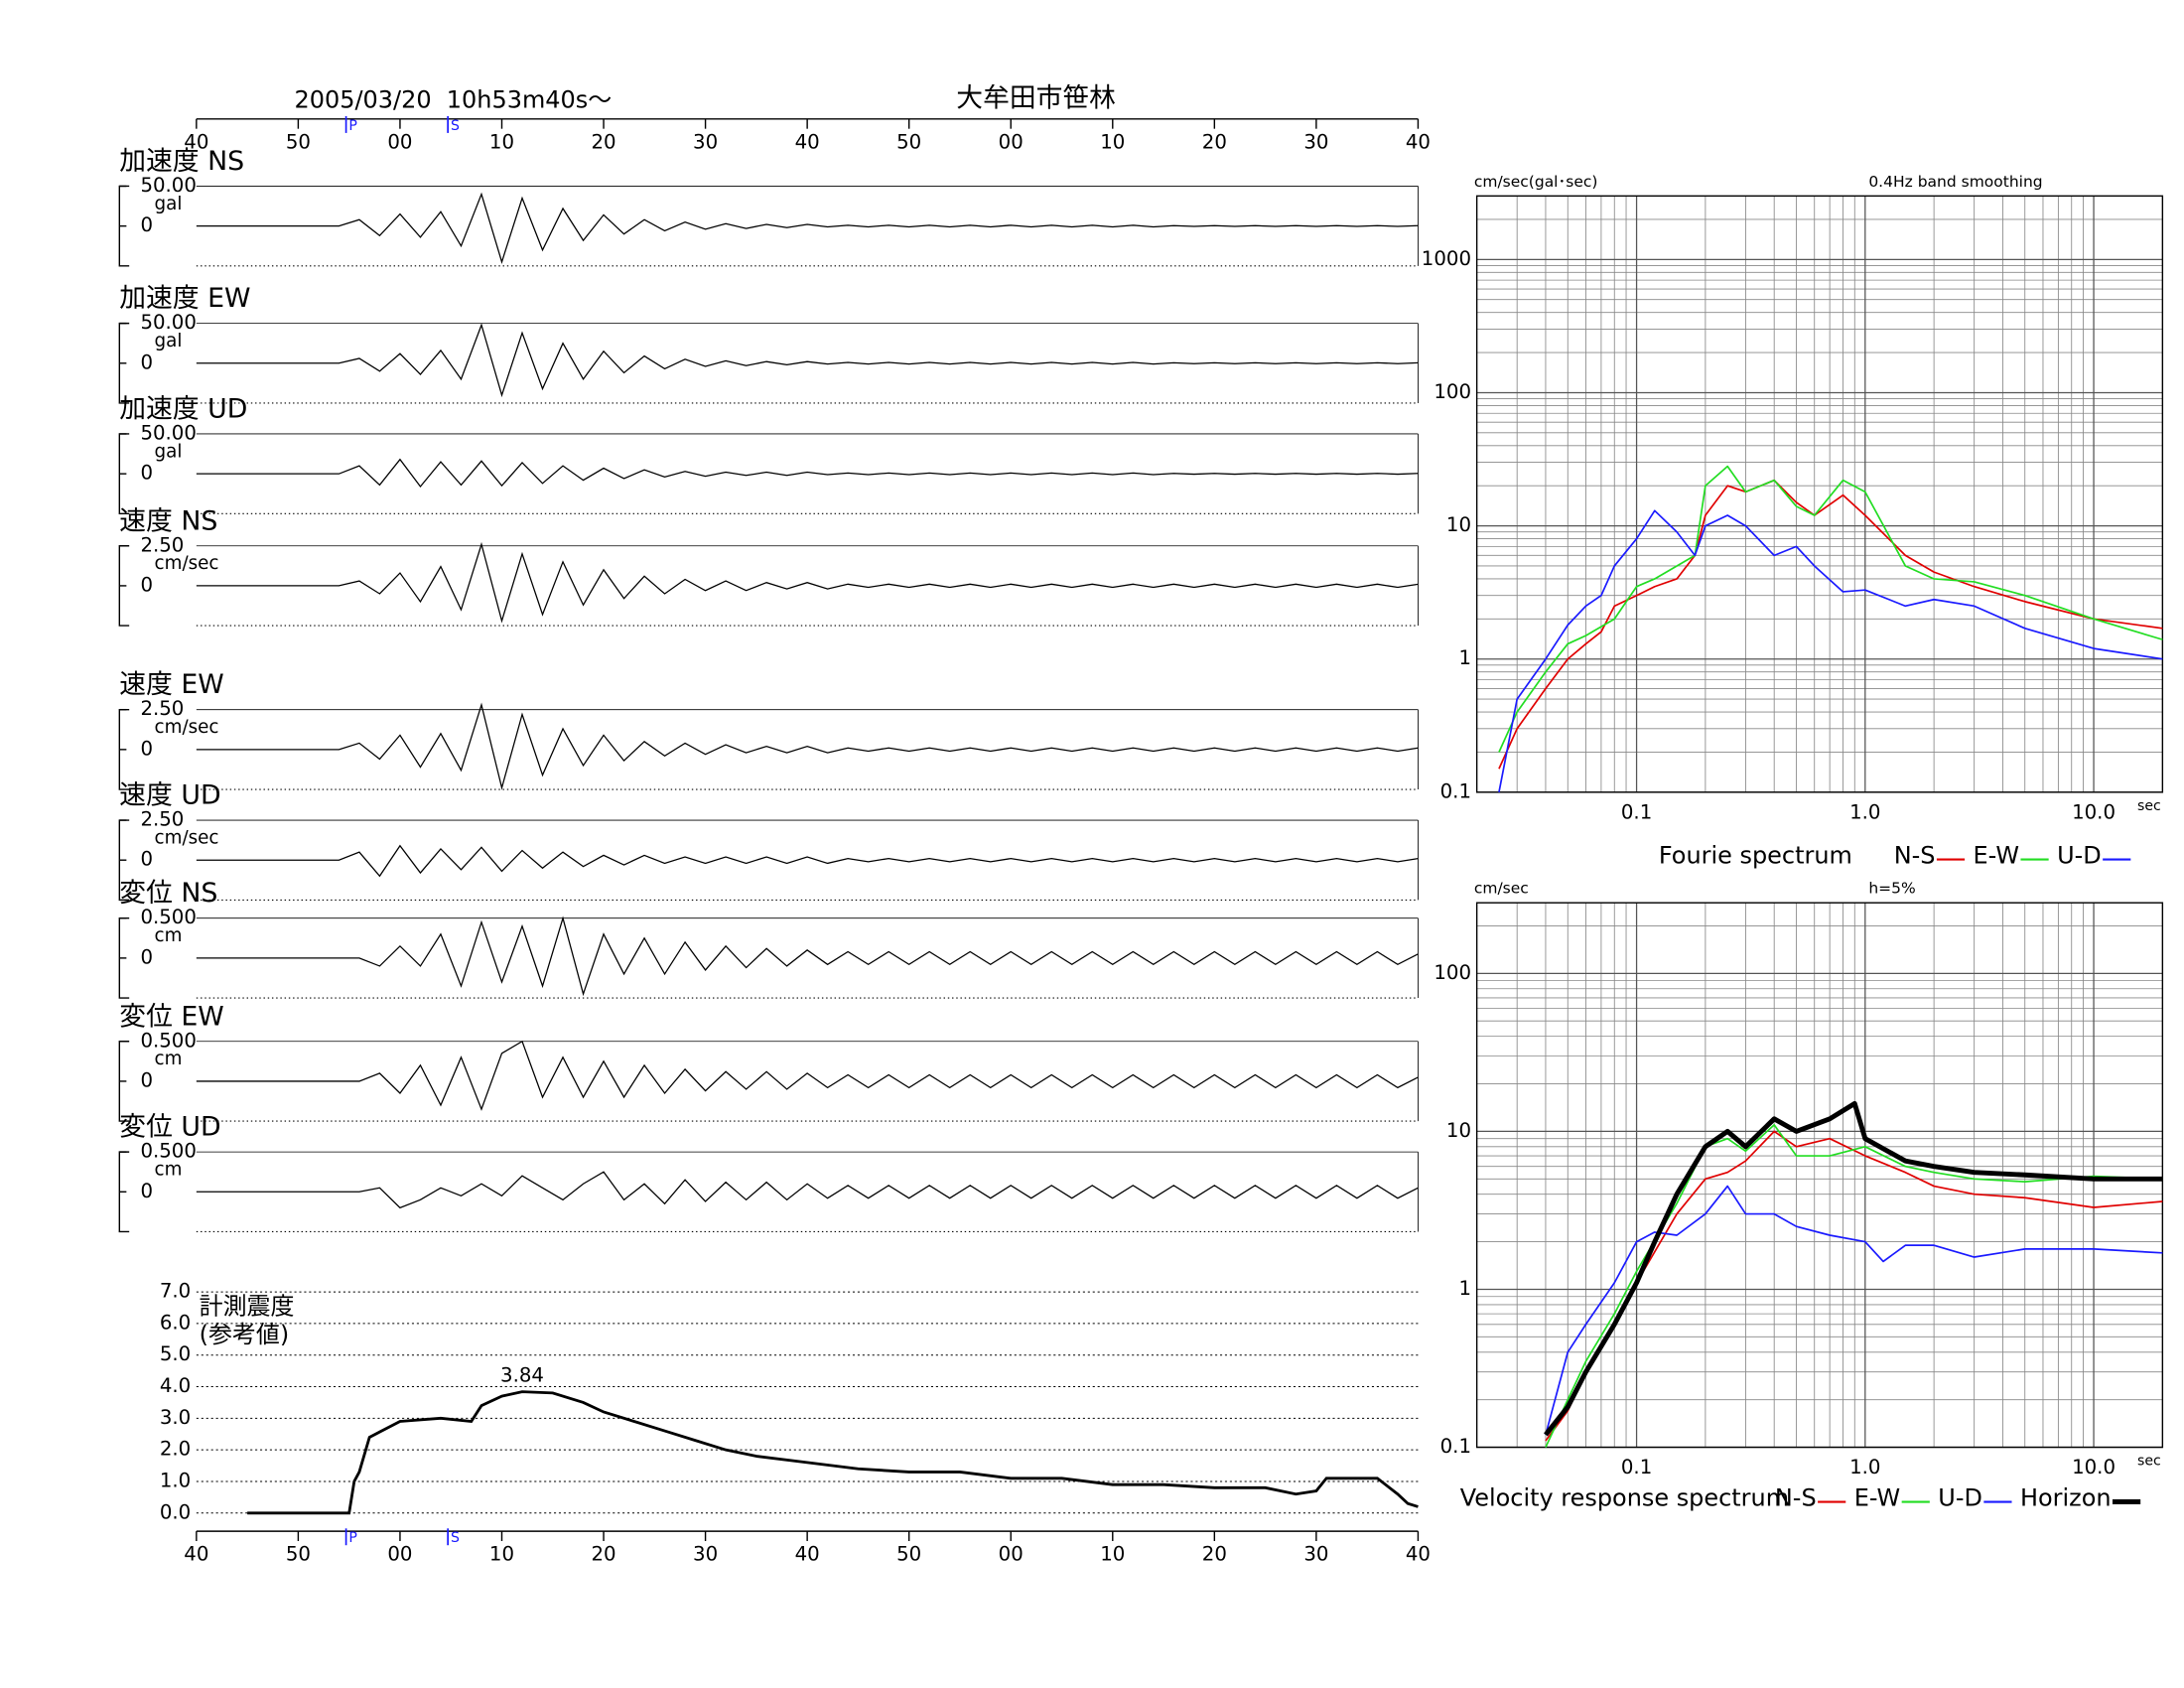 This screenshot has width=2184, height=1688. What do you see at coordinates (168, 893) in the screenshot?
I see `trace-label: 変位 NS` at bounding box center [168, 893].